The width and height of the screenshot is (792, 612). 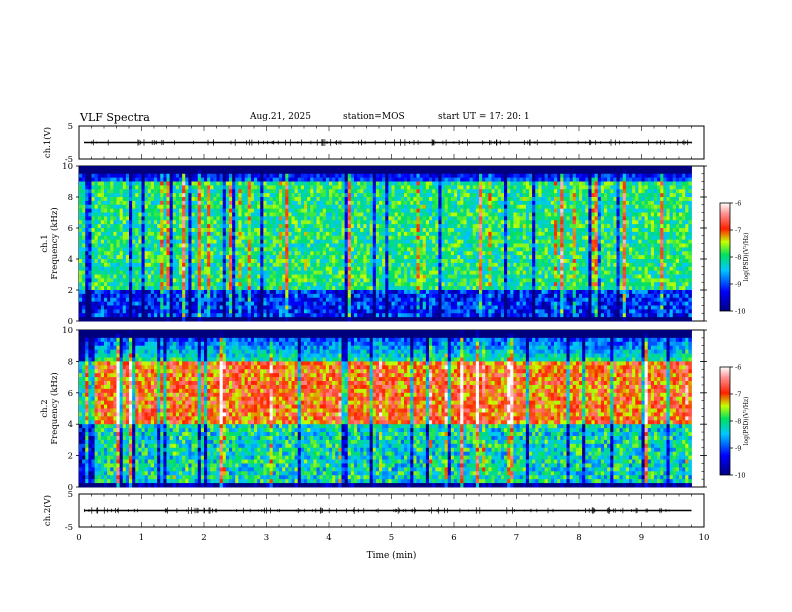 I want to click on x-tick-label: 1, so click(x=141, y=538).